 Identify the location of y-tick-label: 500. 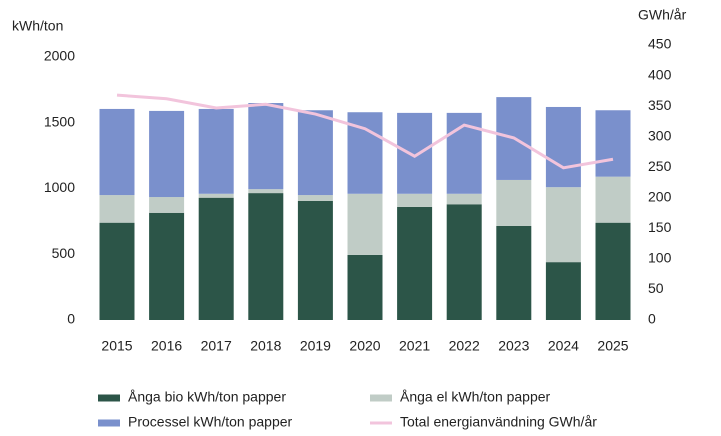
(64, 253).